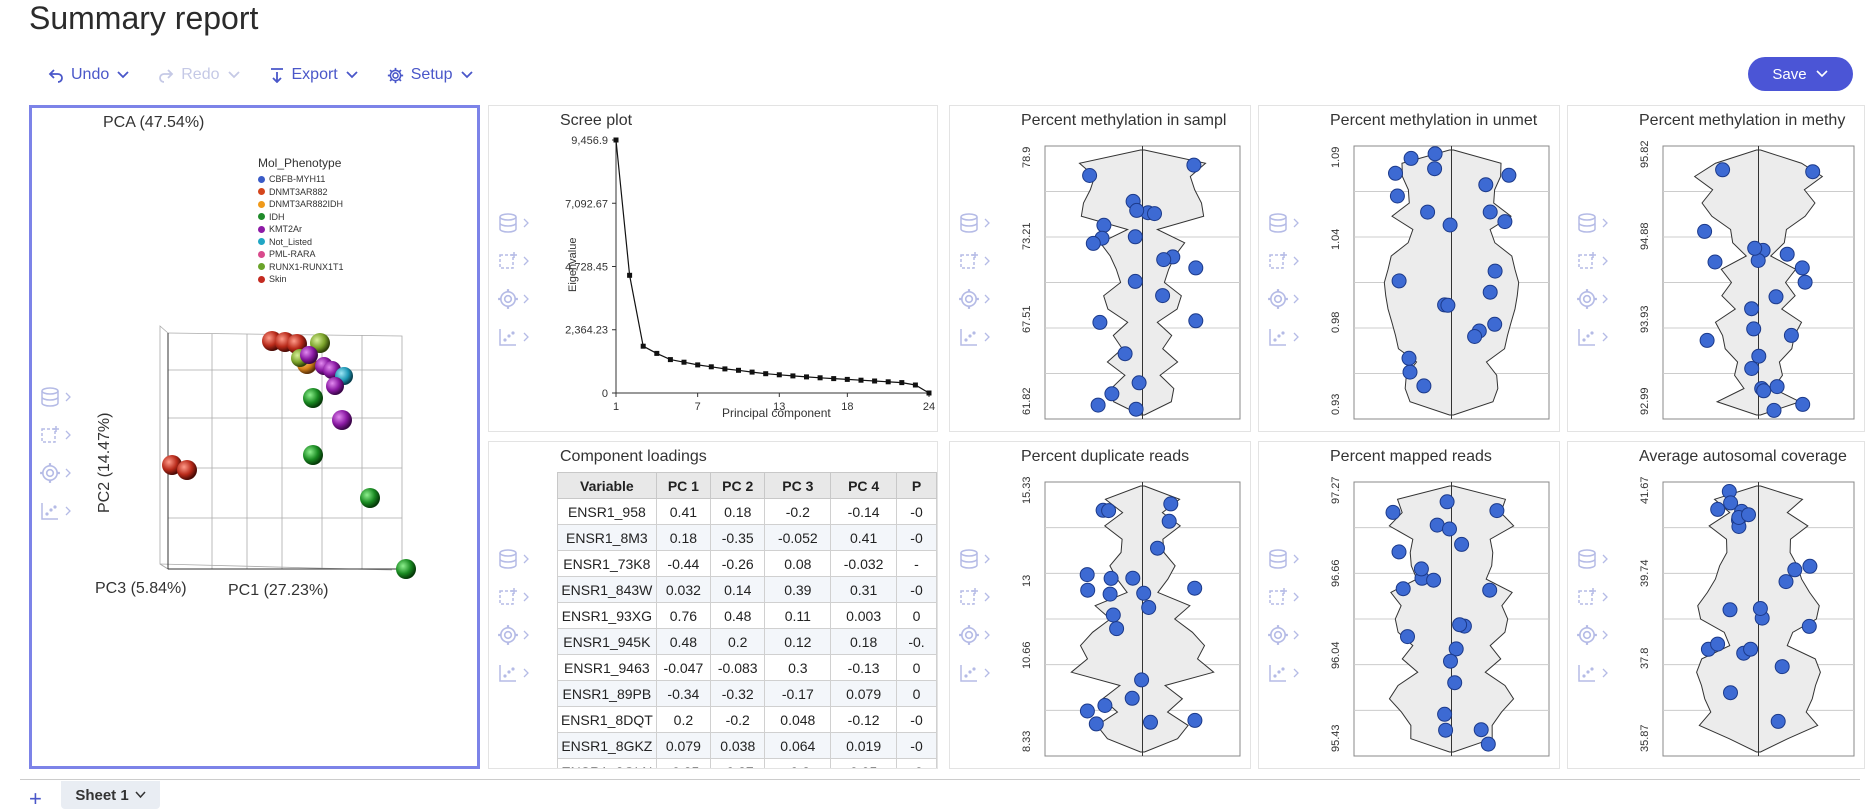 The width and height of the screenshot is (1872, 812). Describe the element at coordinates (314, 75) in the screenshot. I see `export-button: Export` at that location.